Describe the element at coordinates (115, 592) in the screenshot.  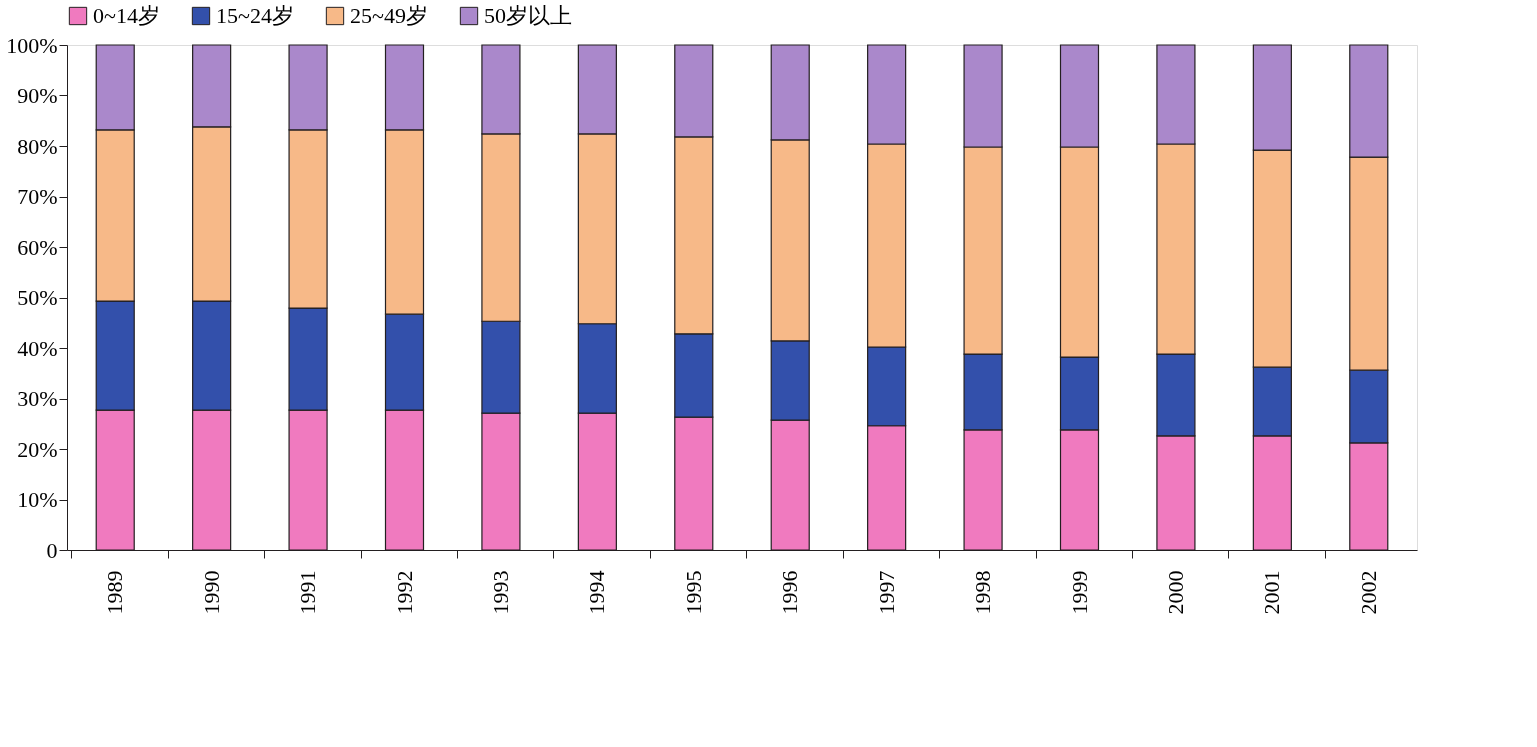
I see `x-tick-label: 1989` at that location.